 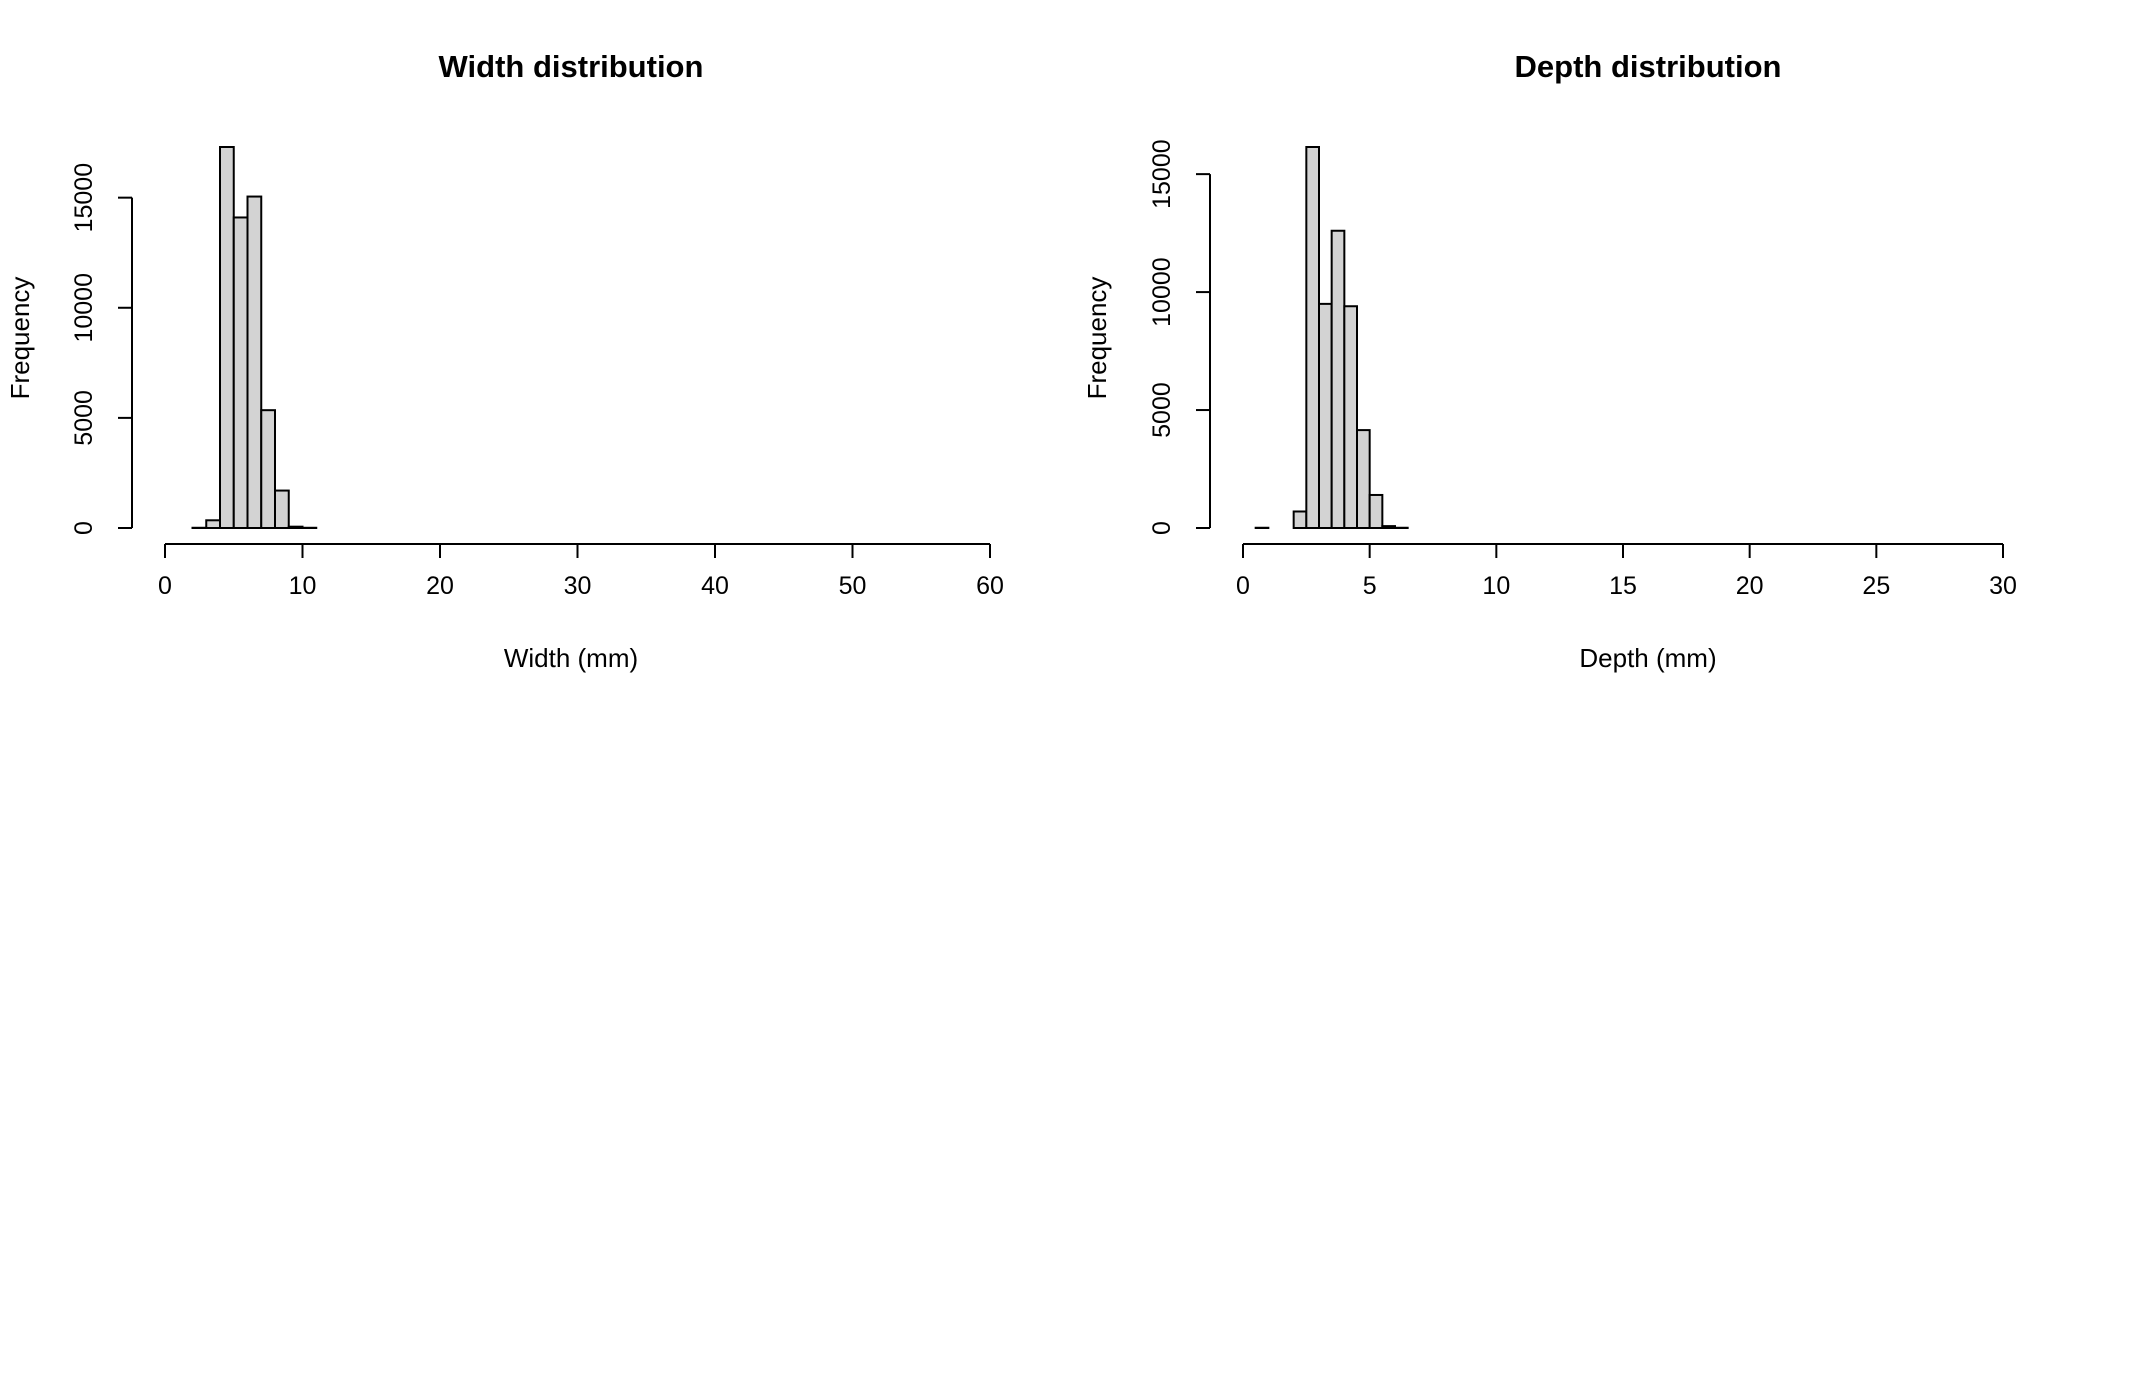 I want to click on x-tick-label: 25, so click(x=1876, y=586).